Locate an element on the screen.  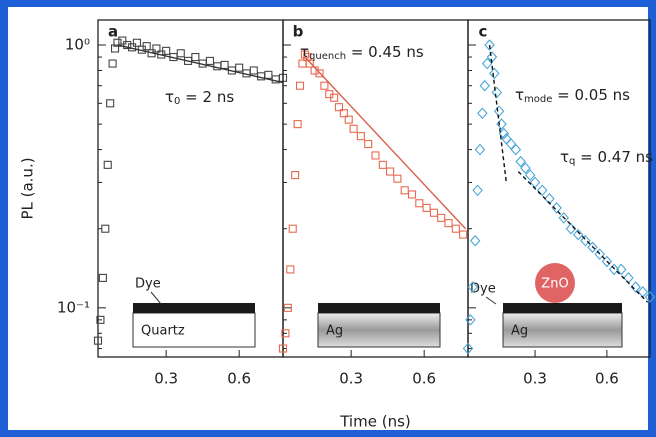
annotation: τ0 = 2 ns is located at coordinates (199, 98).